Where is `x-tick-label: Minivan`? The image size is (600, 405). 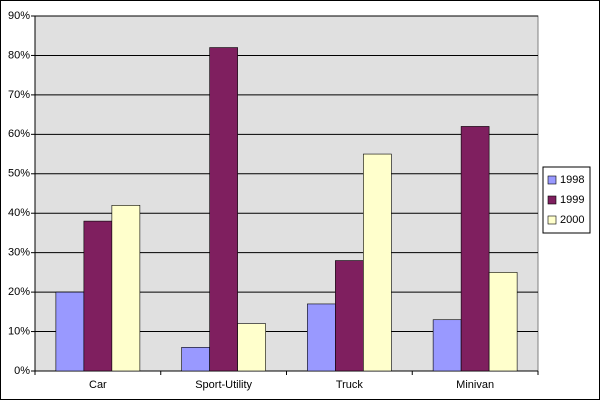 x-tick-label: Minivan is located at coordinates (475, 385).